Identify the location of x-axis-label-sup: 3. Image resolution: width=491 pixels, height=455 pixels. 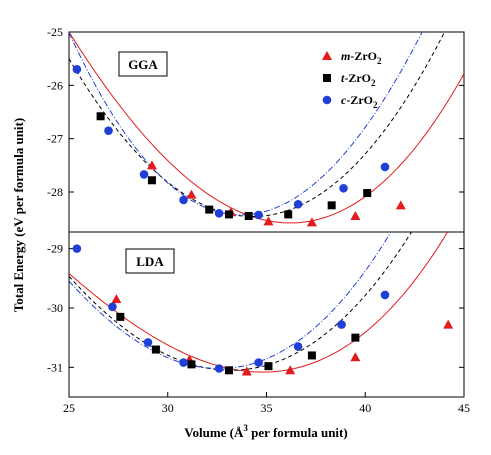
(245, 428).